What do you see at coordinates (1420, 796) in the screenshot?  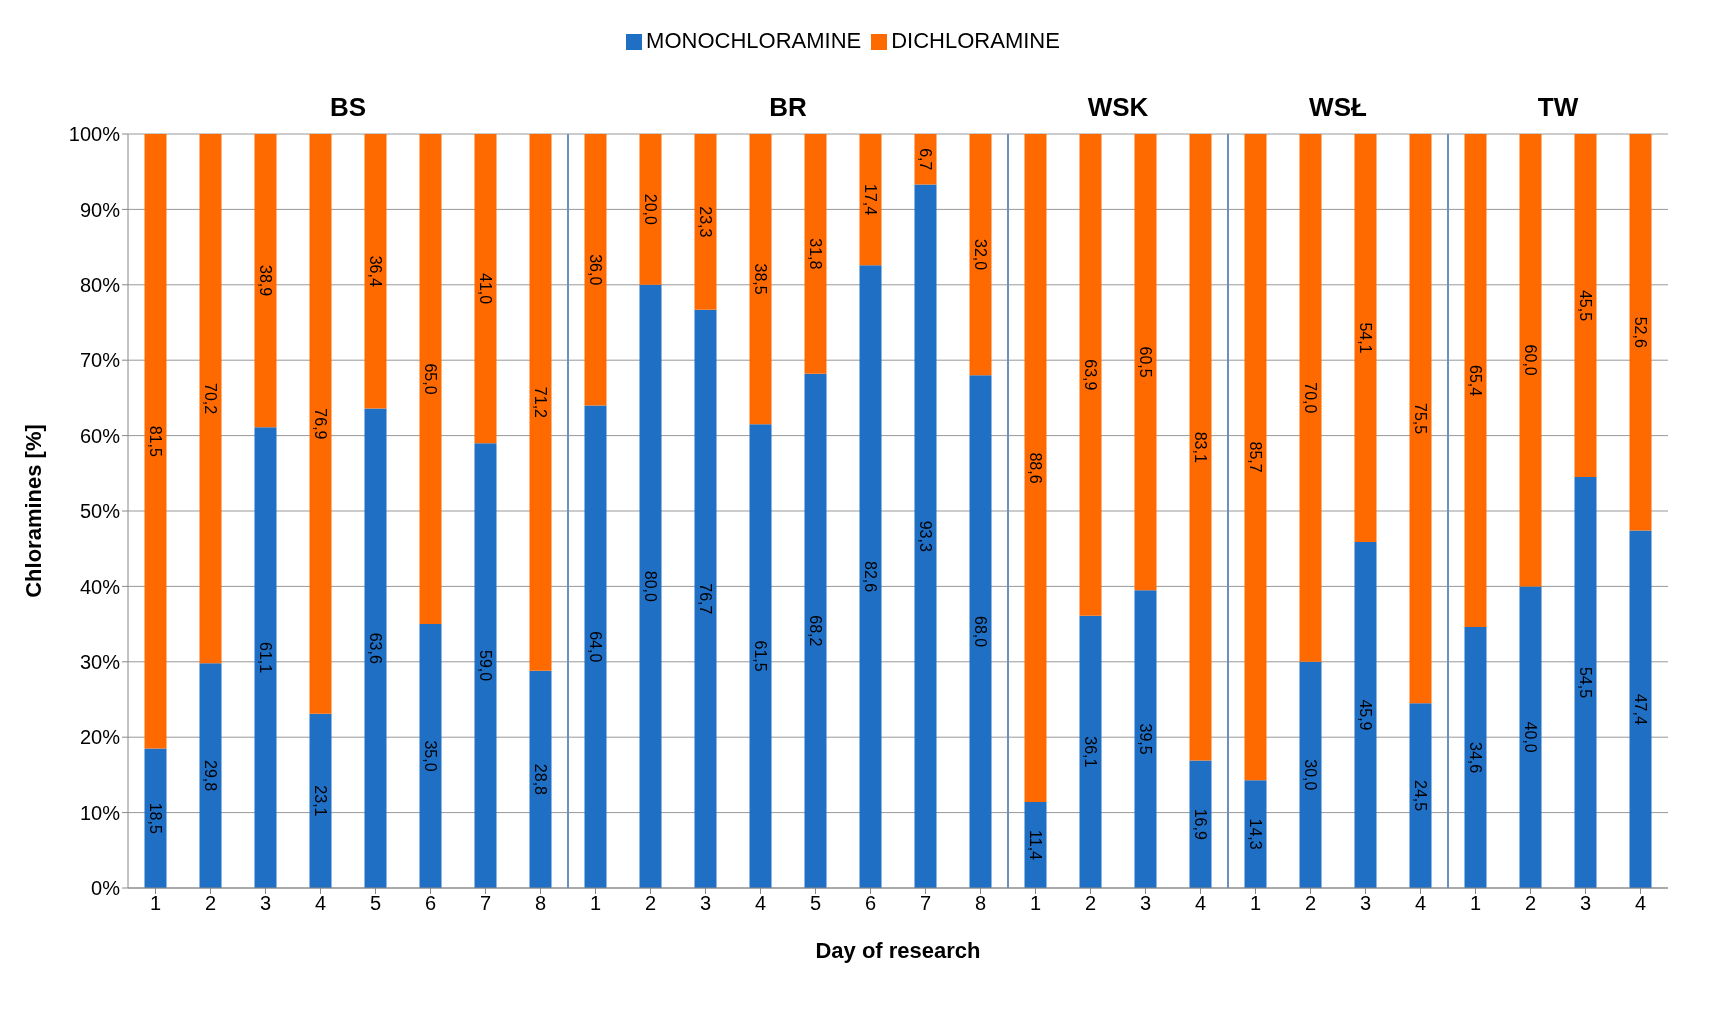 I see `data-label: 24,5` at bounding box center [1420, 796].